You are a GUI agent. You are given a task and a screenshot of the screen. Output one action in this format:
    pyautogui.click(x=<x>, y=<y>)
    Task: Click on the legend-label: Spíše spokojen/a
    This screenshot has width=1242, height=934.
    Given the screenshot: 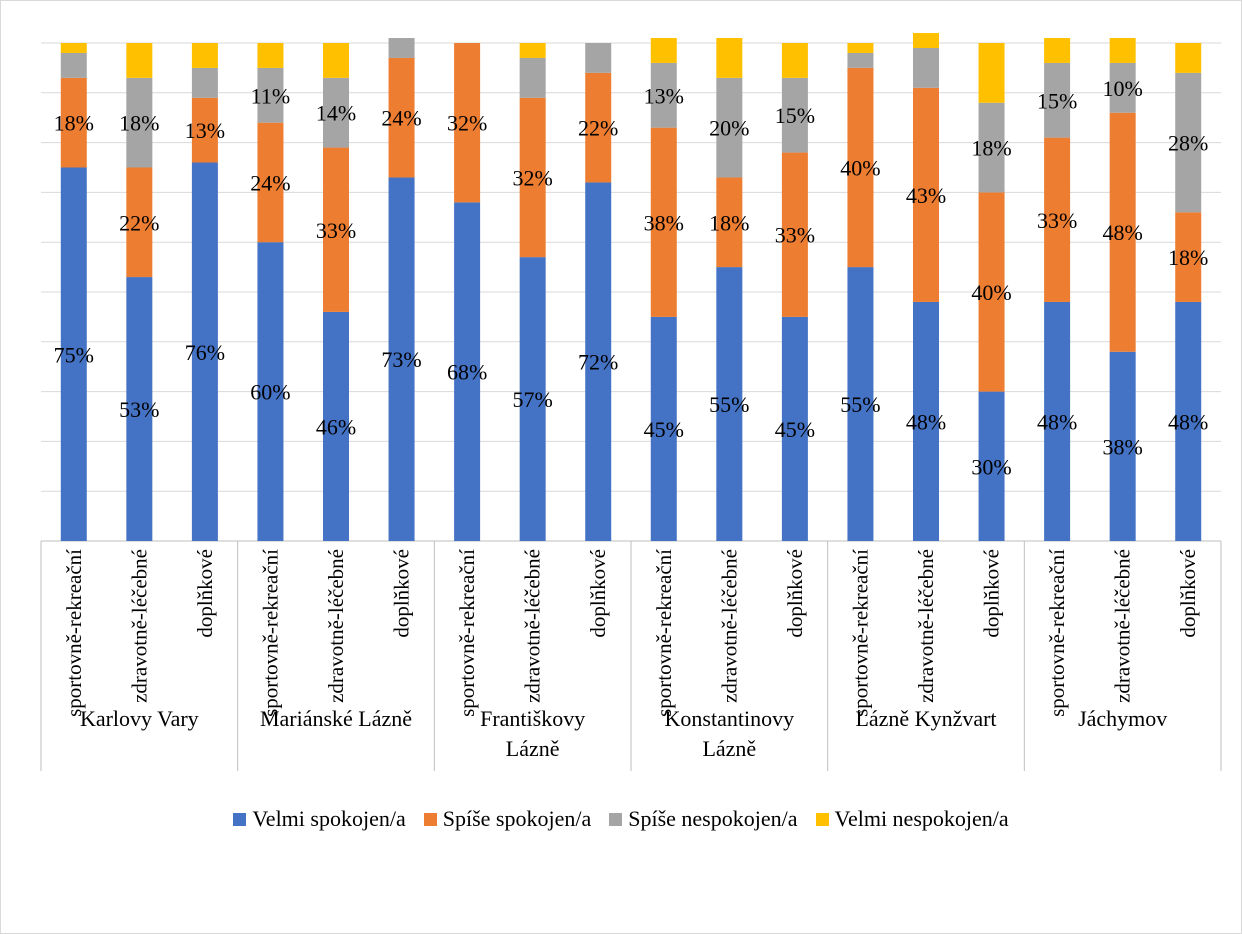 What is the action you would take?
    pyautogui.click(x=517, y=819)
    